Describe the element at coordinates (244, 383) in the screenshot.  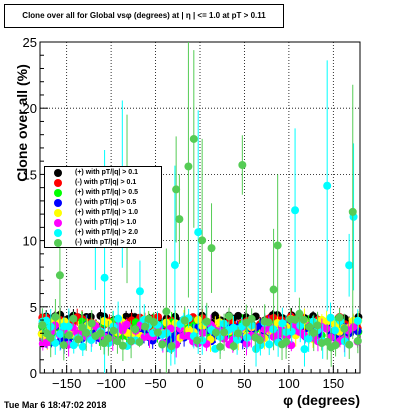
I see `x-tick-label: 50` at that location.